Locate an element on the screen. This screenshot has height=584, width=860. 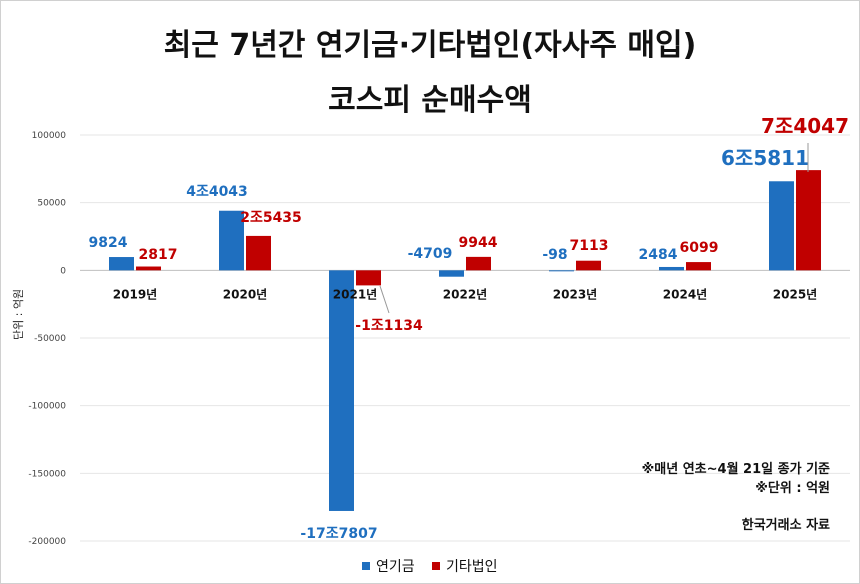
legend-swatch-series1 is located at coordinates (366, 566).